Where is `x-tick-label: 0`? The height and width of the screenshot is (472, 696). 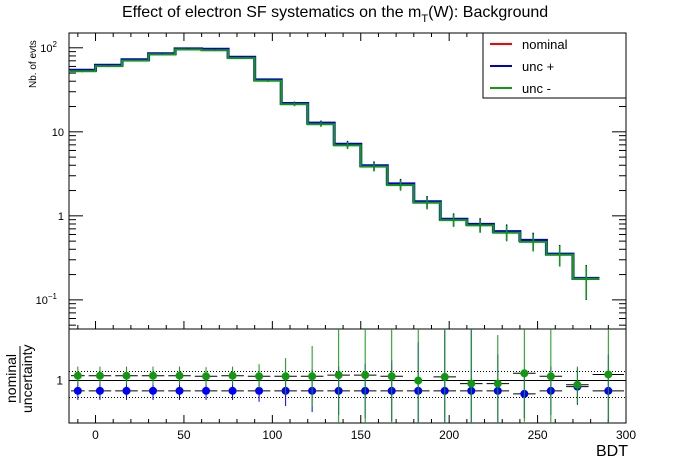 x-tick-label: 0 is located at coordinates (95, 435).